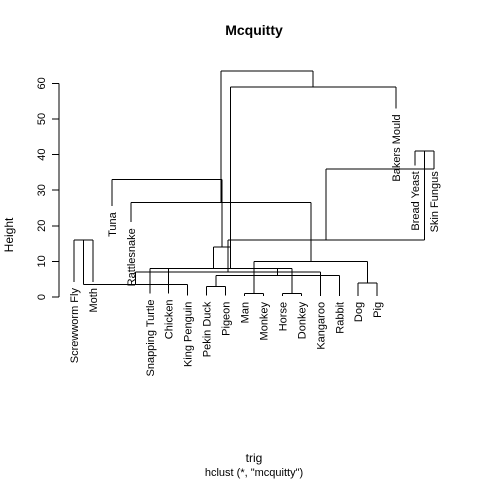 This screenshot has width=480, height=480. Describe the element at coordinates (42, 83) in the screenshot. I see `y-tick-label: 60` at that location.